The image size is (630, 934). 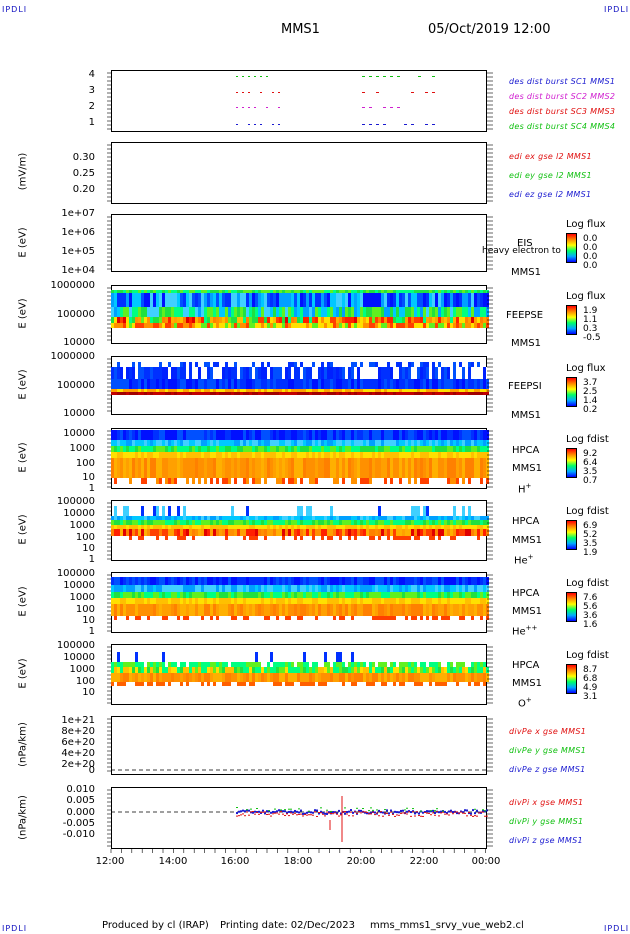 I want to click on tick-label: 100, so click(x=85, y=463).